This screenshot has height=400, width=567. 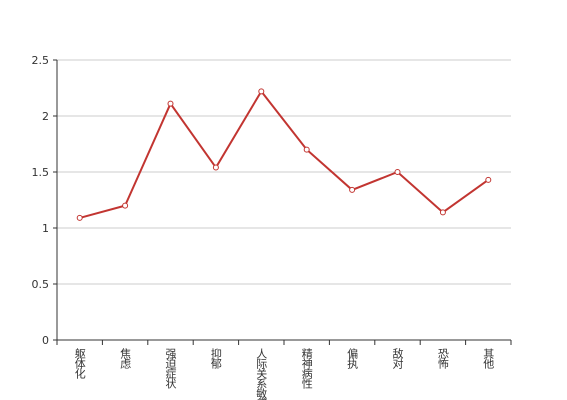 I want to click on x-tick-label: 强迫症状, so click(x=170, y=368).